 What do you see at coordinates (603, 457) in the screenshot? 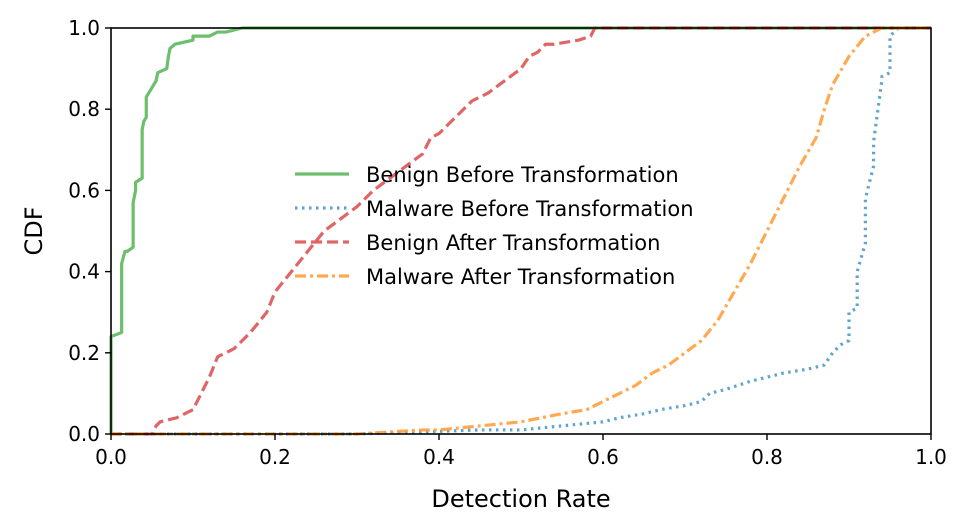
I see `x-tick-label: 0.6` at bounding box center [603, 457].